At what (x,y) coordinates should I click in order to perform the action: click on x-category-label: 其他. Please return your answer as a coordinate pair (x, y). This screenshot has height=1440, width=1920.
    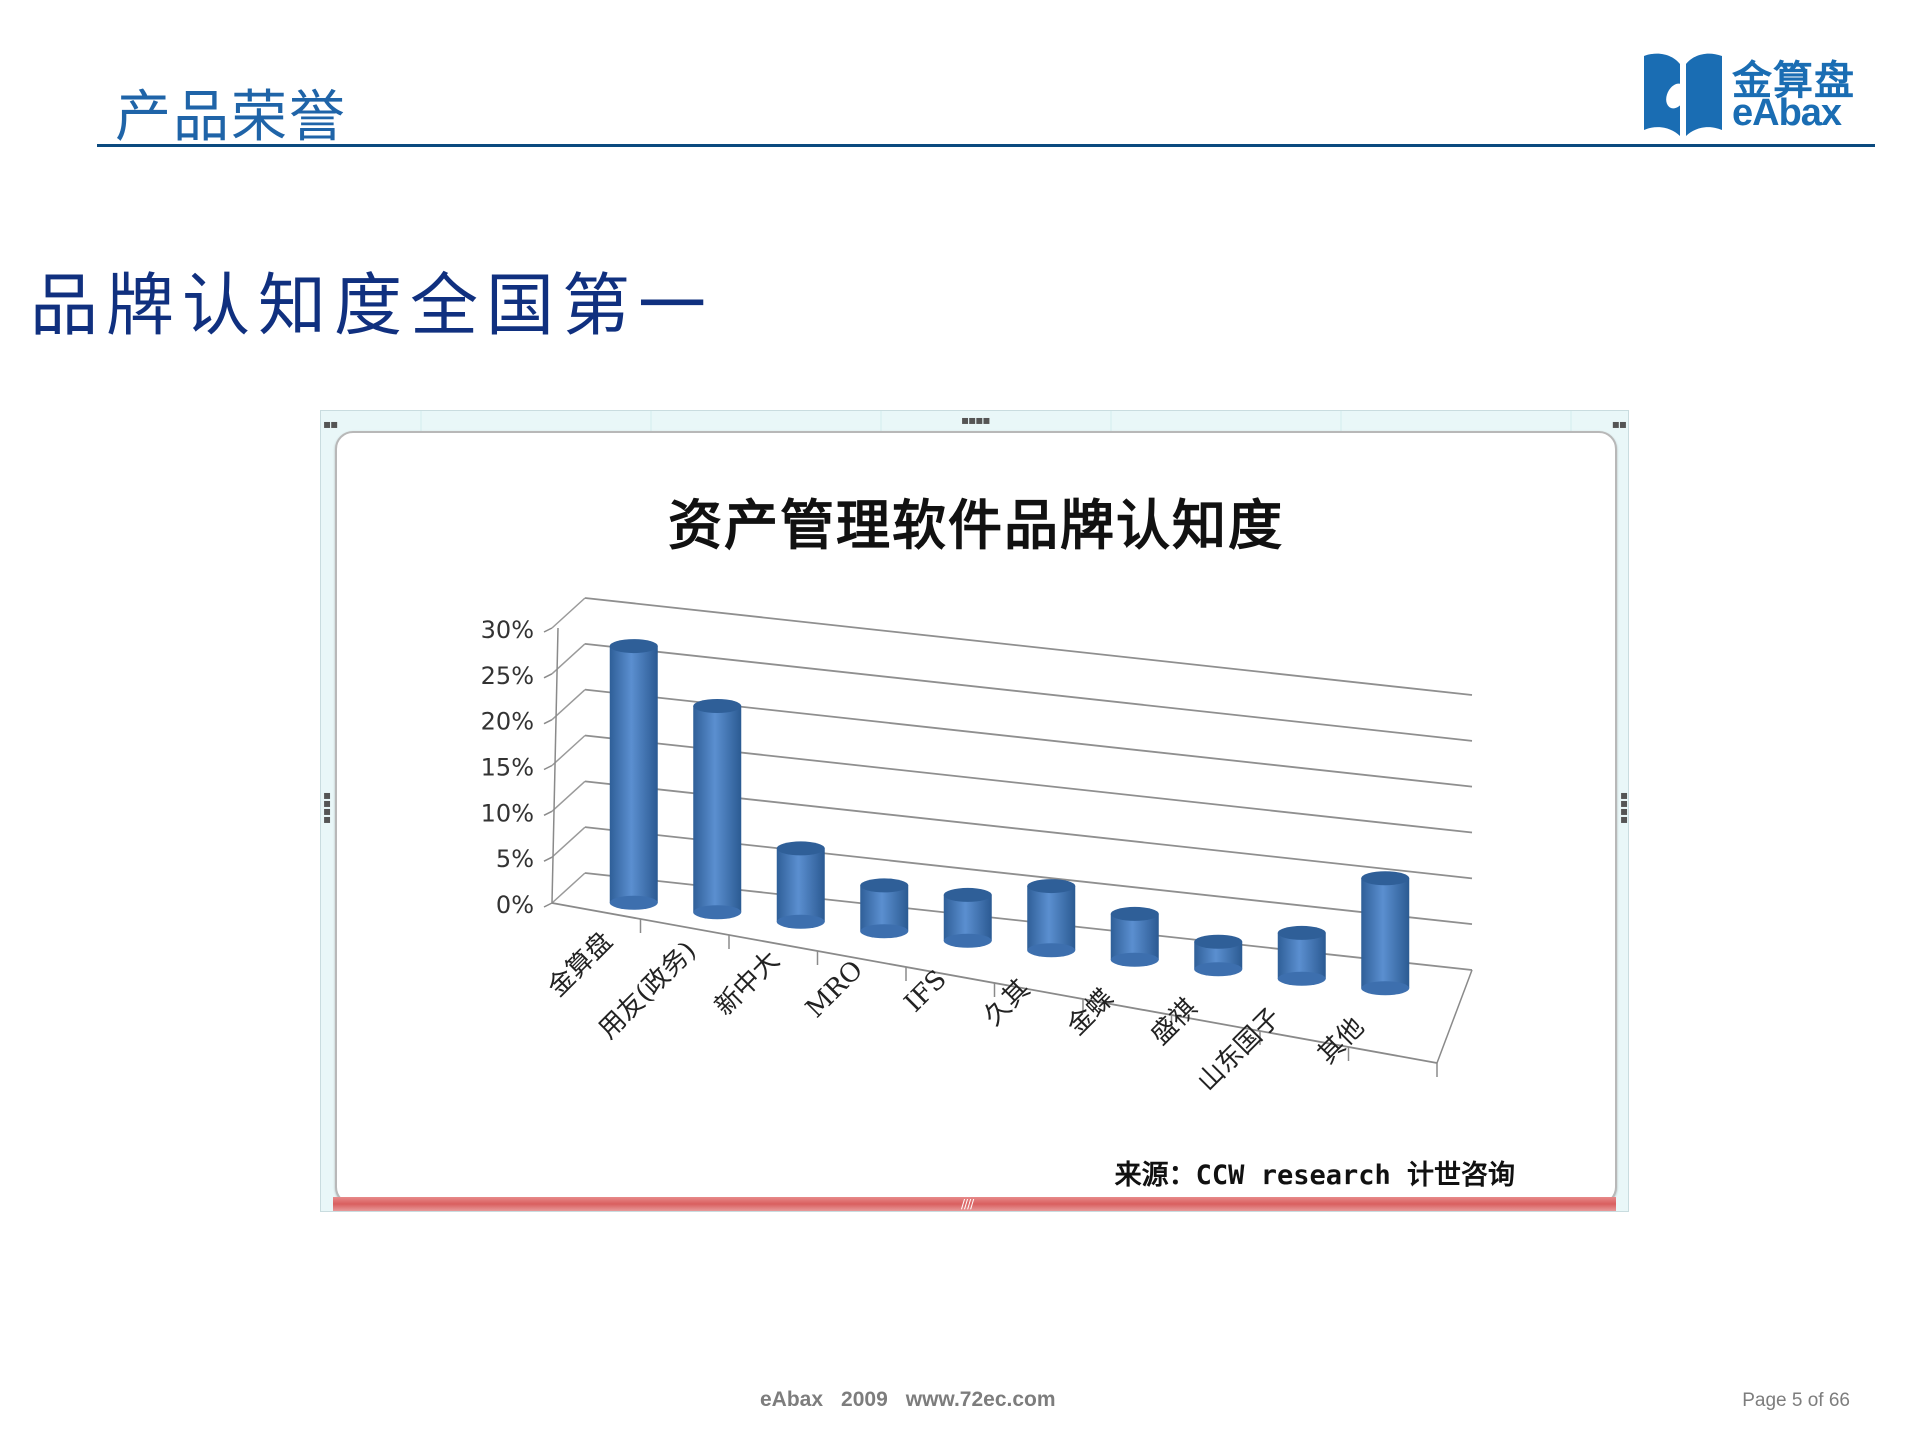
    Looking at the image, I should click on (1341, 1041).